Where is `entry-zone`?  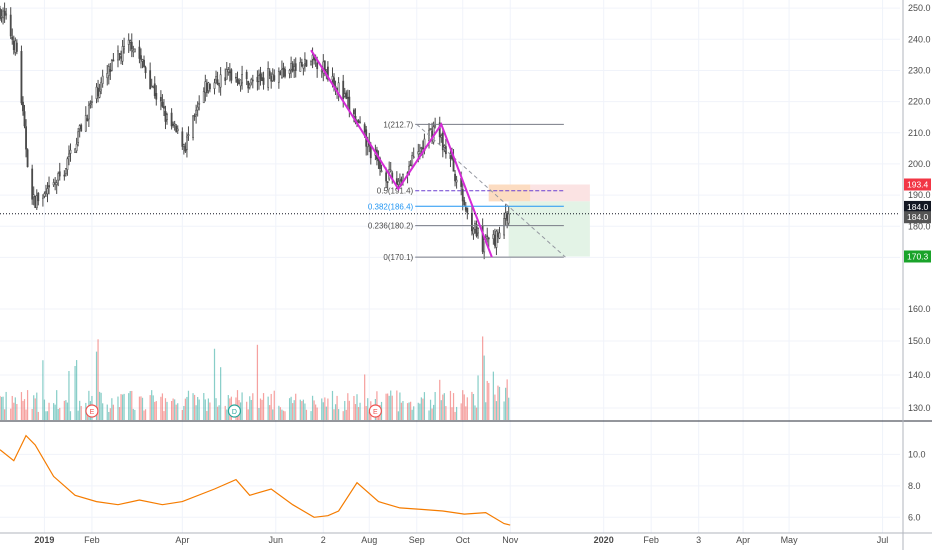
entry-zone is located at coordinates (509, 193).